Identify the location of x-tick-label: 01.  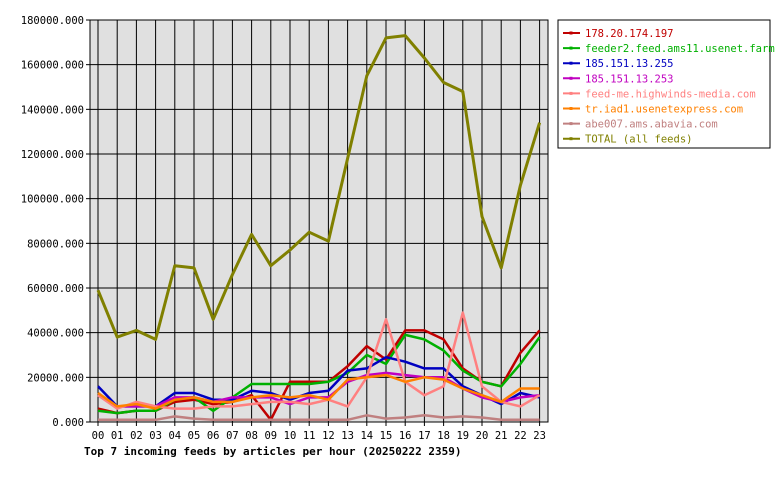
(117, 436).